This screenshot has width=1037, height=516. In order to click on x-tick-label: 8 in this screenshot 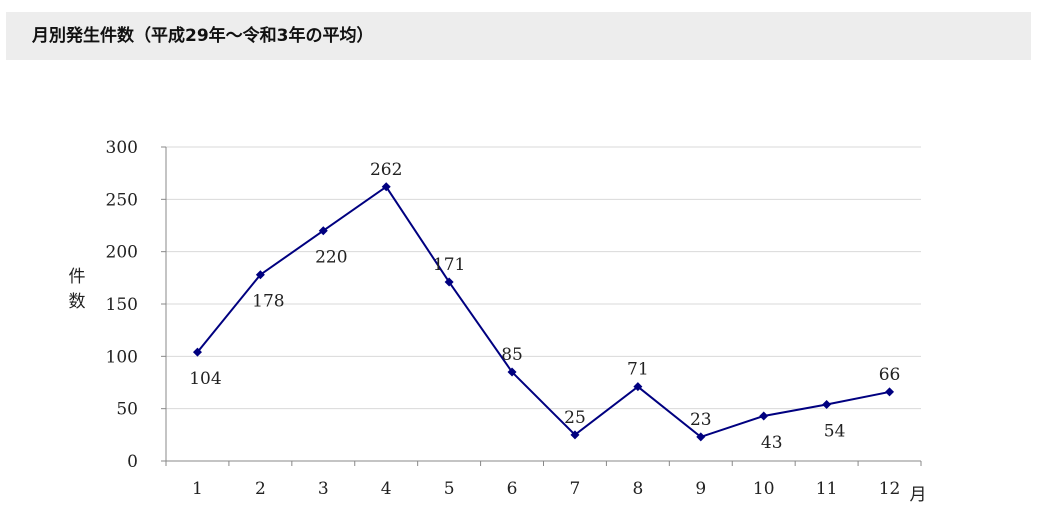, I will do `click(637, 489)`.